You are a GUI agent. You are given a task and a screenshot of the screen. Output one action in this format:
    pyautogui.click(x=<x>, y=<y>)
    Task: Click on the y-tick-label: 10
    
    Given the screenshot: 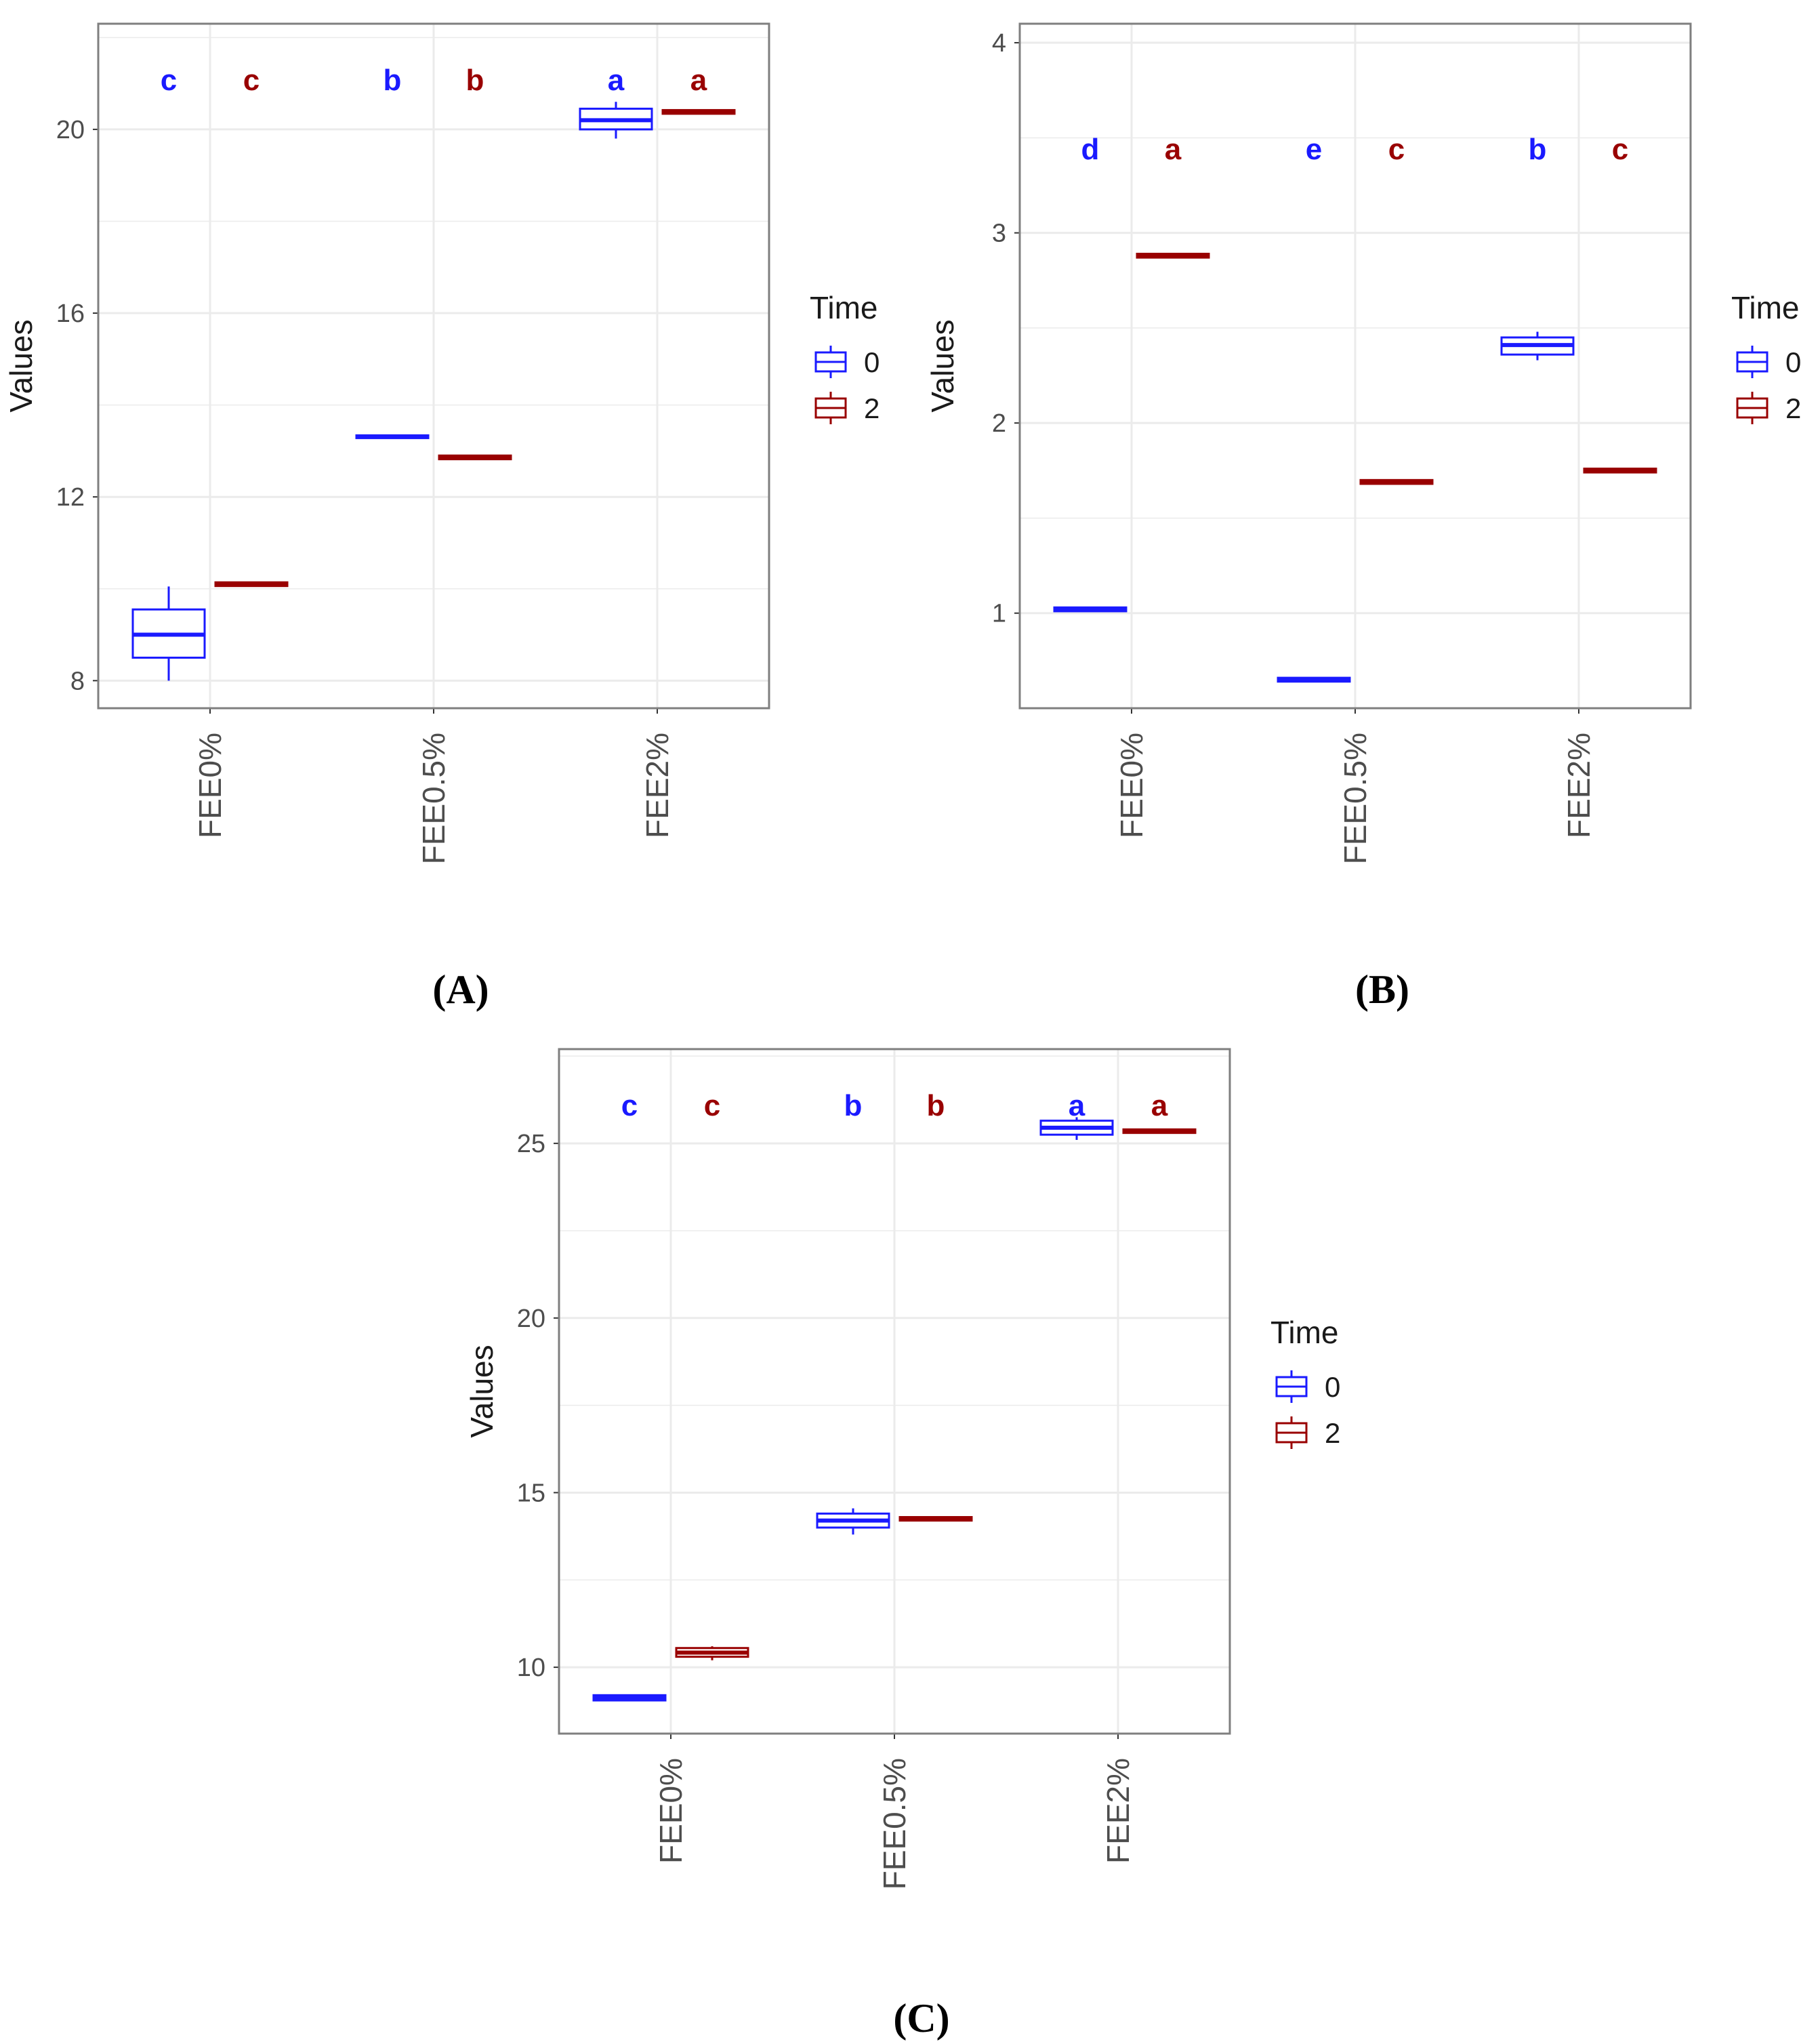 What is the action you would take?
    pyautogui.click(x=531, y=1668)
    